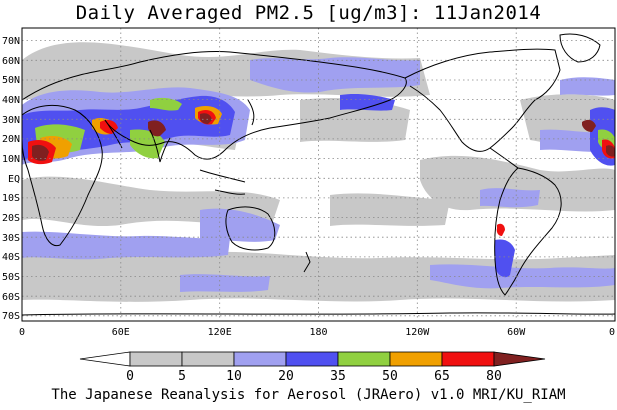  What do you see at coordinates (314, 376) in the screenshot?
I see `colorbar-labels: 0 5 10 20 35 50 65 80` at bounding box center [314, 376].